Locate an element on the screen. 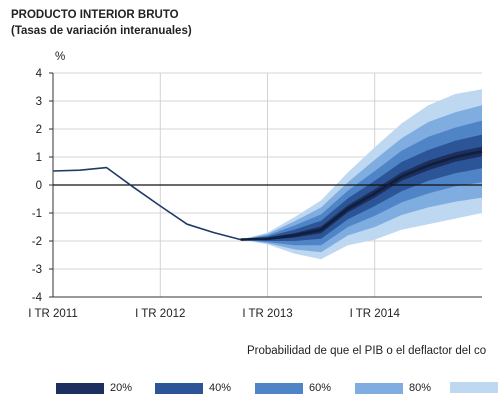 Image resolution: width=498 pixels, height=402 pixels. legend-item is located at coordinates (474, 387).